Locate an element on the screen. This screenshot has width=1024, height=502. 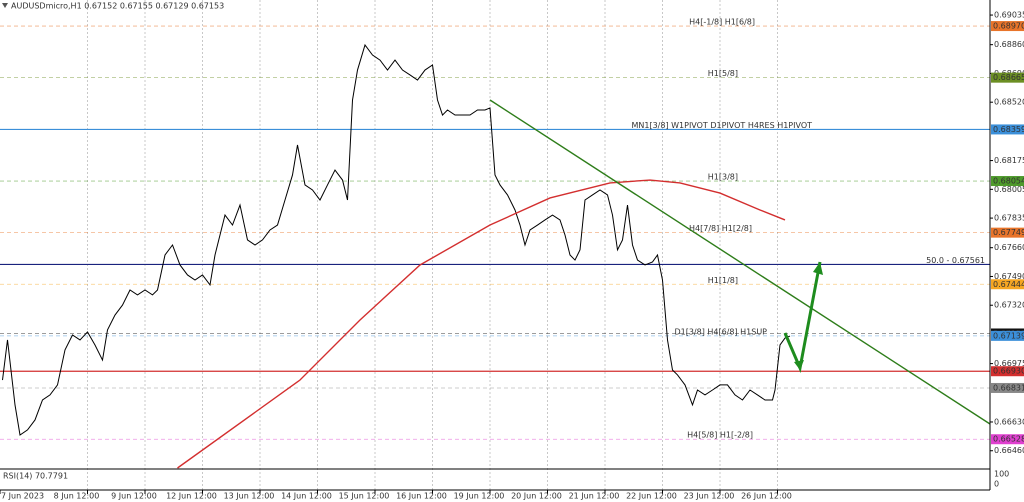
x-tick-label: 22 Jun 12:00 is located at coordinates (651, 496).